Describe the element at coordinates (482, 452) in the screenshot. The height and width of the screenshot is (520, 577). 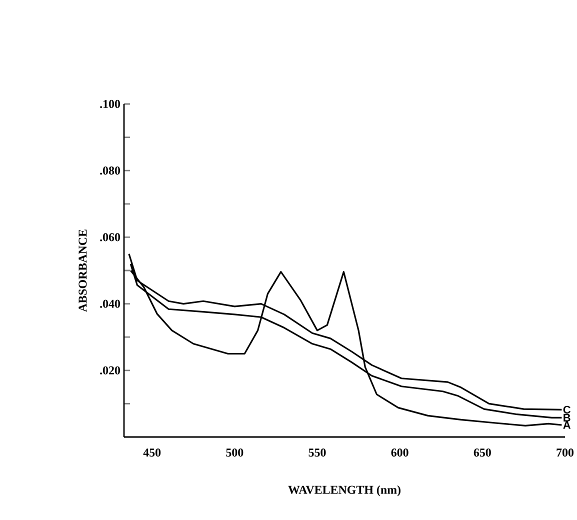
I see `x-tick-label: 650` at that location.